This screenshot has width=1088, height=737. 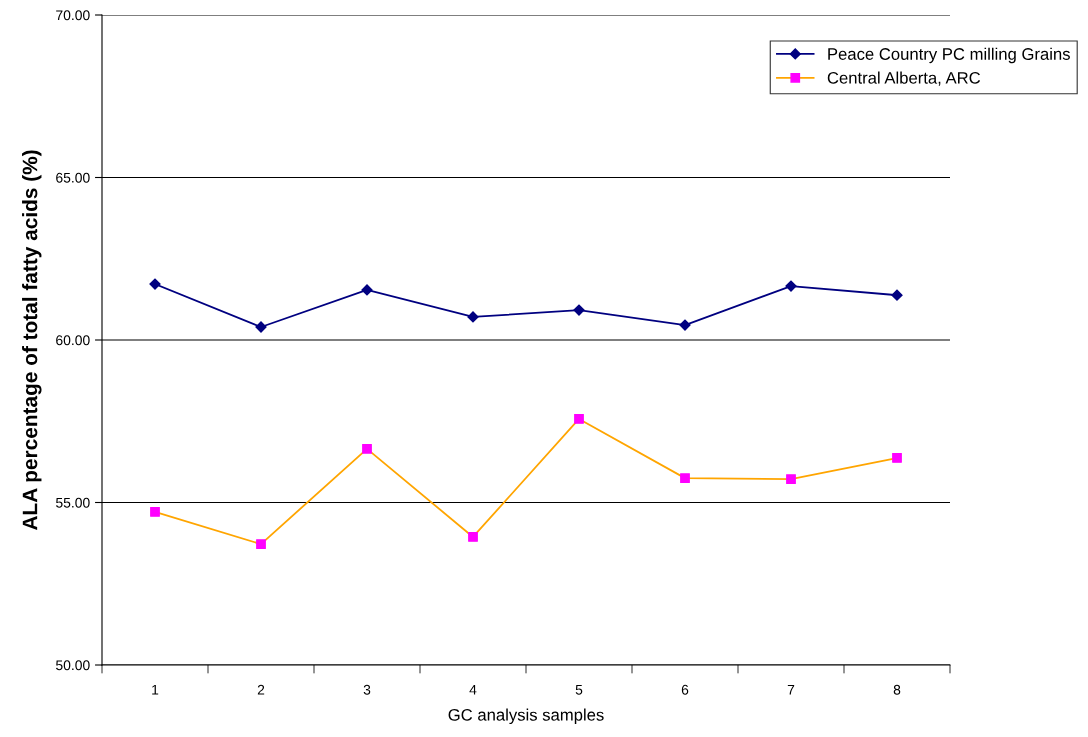 I want to click on y-axis-title: ALA percentage of total fatty acids (%), so click(x=32, y=340).